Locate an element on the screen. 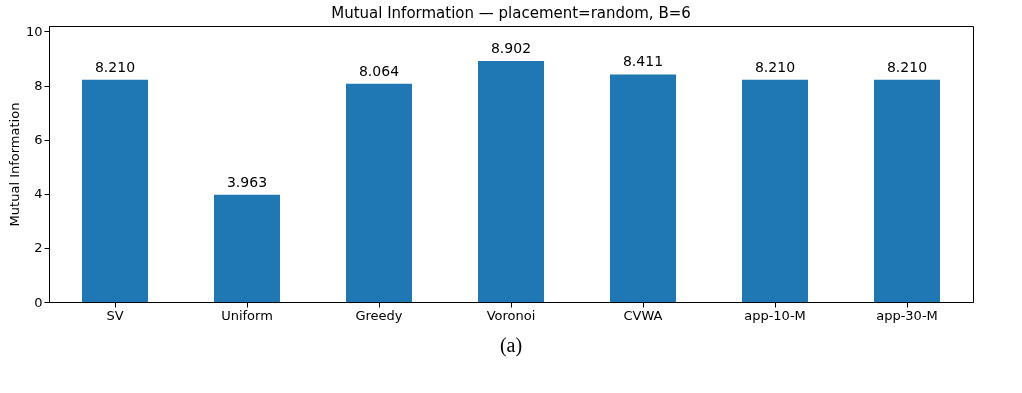 This screenshot has width=1022, height=393. y-tick-label: 6 is located at coordinates (38, 140).